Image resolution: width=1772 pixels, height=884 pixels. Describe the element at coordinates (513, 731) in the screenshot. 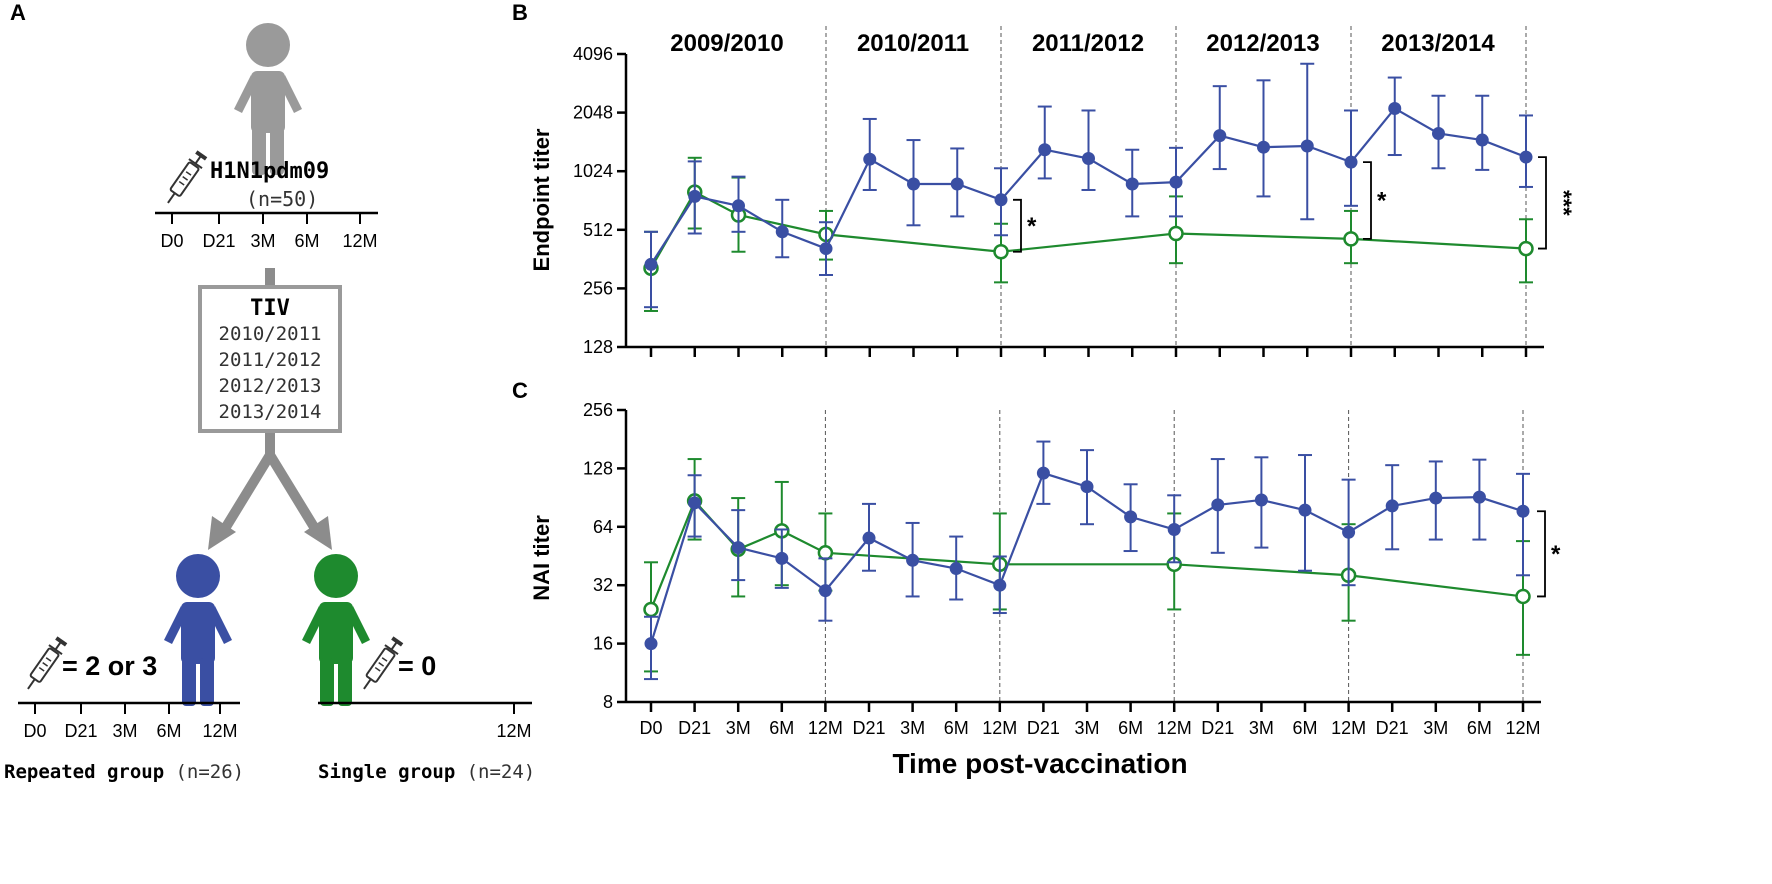

I see `single-tick-label: 12M` at that location.